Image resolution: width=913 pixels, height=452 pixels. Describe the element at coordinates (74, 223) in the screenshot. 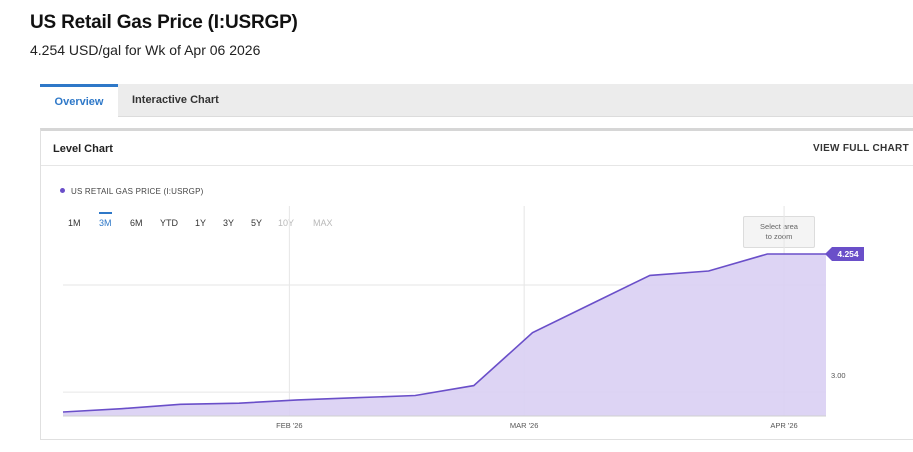

I see `range-1m: 1M` at that location.